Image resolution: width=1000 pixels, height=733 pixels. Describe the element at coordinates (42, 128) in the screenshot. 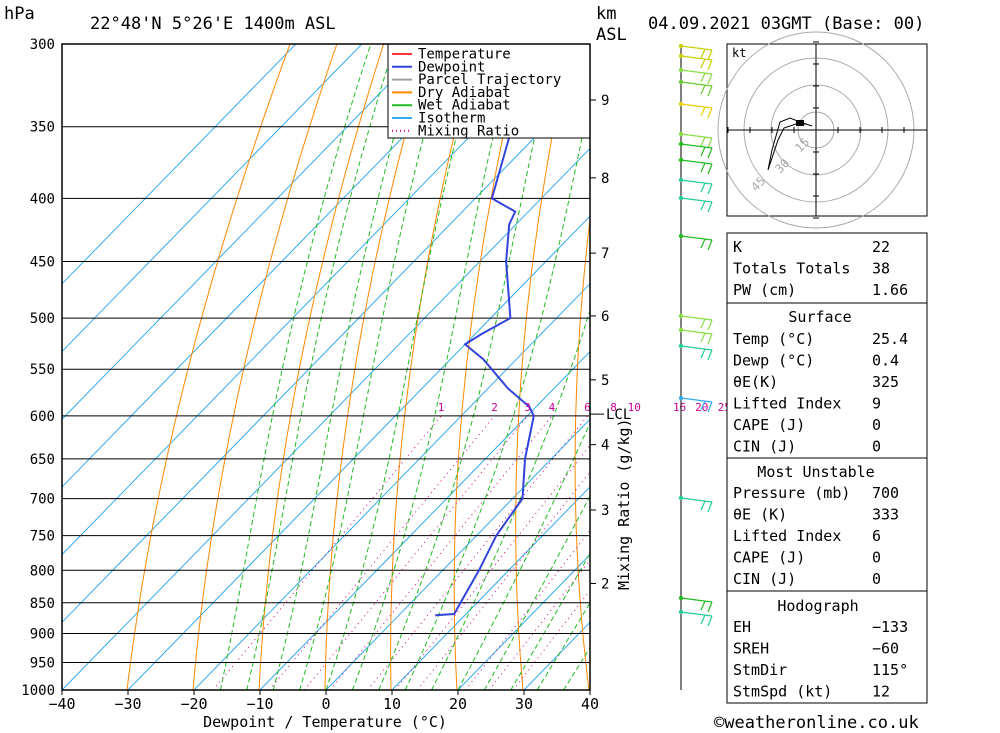

I see `pressure-tick-label: 350` at that location.